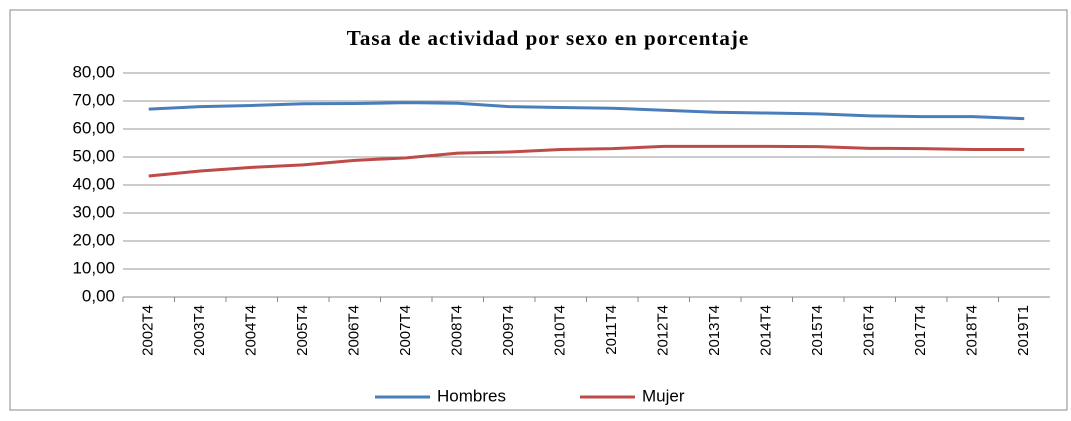  What do you see at coordinates (93, 155) in the screenshot?
I see `y-tick-label: 50,00` at bounding box center [93, 155].